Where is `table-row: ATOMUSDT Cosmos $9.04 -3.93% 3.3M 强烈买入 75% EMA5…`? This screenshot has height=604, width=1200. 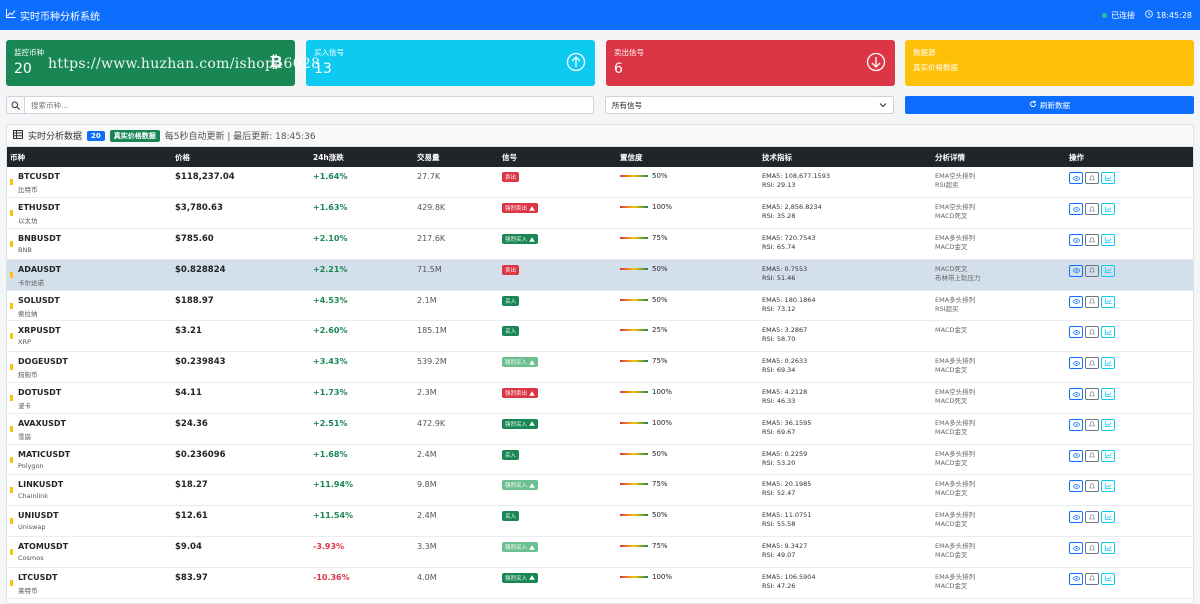 table-row: ATOMUSDT Cosmos $9.04 -3.93% 3.3M 强烈买入 75% EMA5… is located at coordinates (600, 552).